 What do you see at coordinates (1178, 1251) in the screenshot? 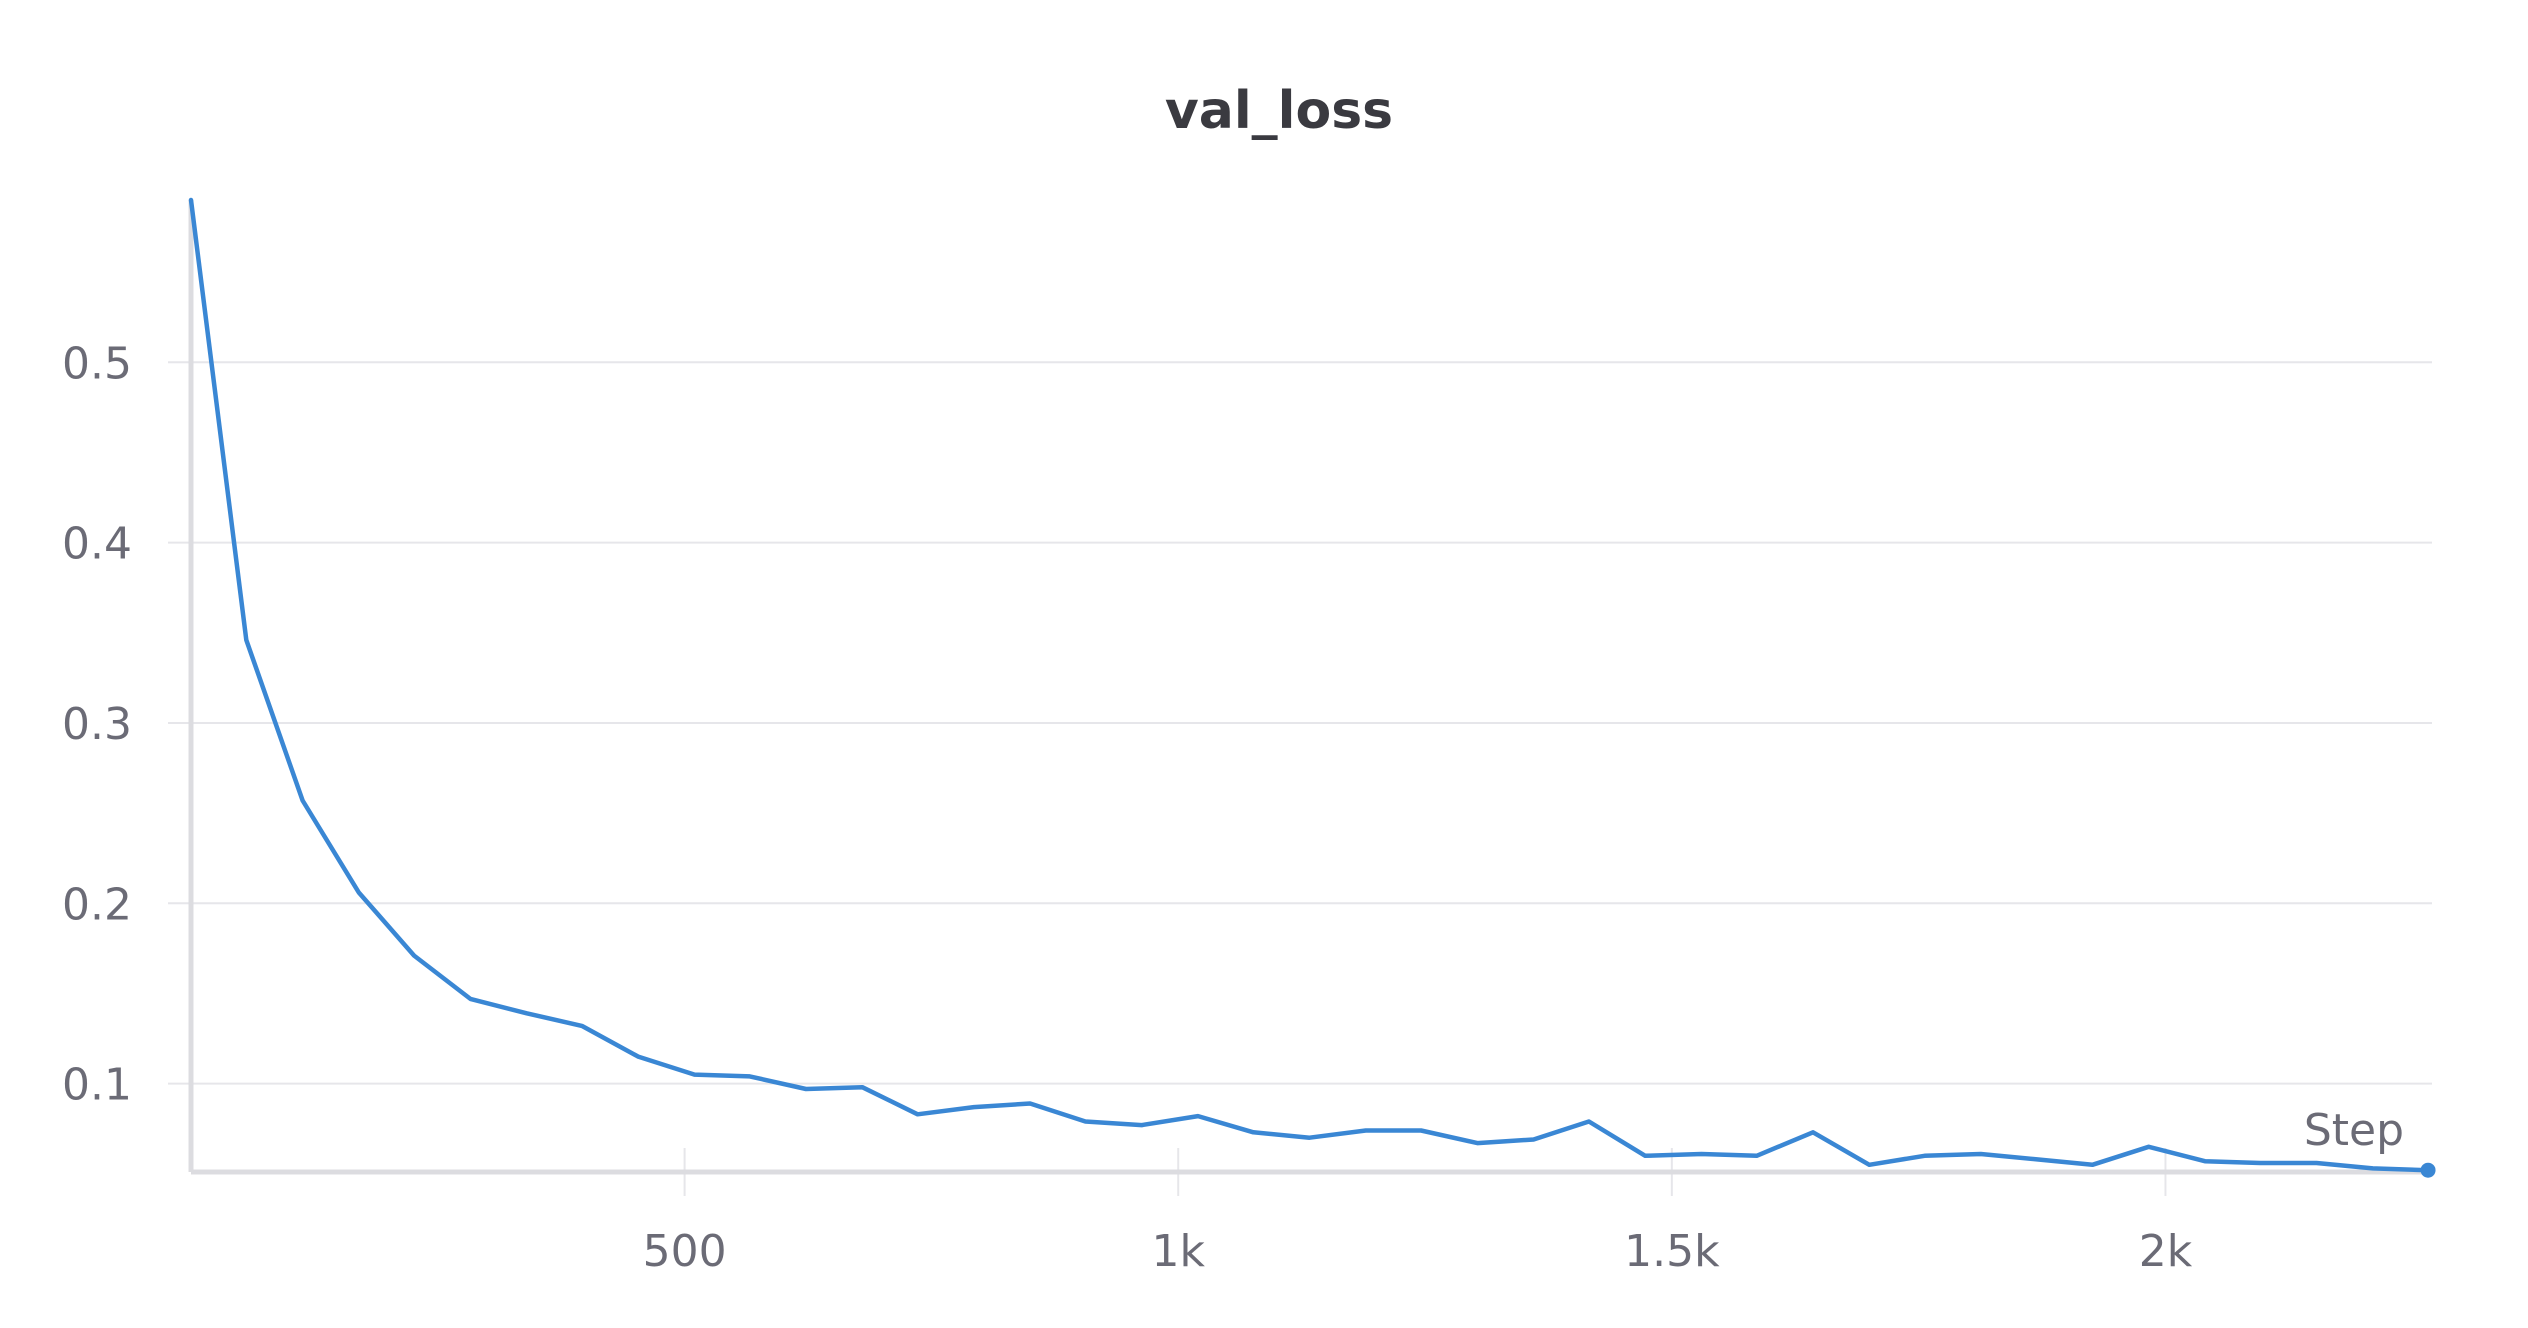
I see `x-tick-label: 1k` at bounding box center [1178, 1251].